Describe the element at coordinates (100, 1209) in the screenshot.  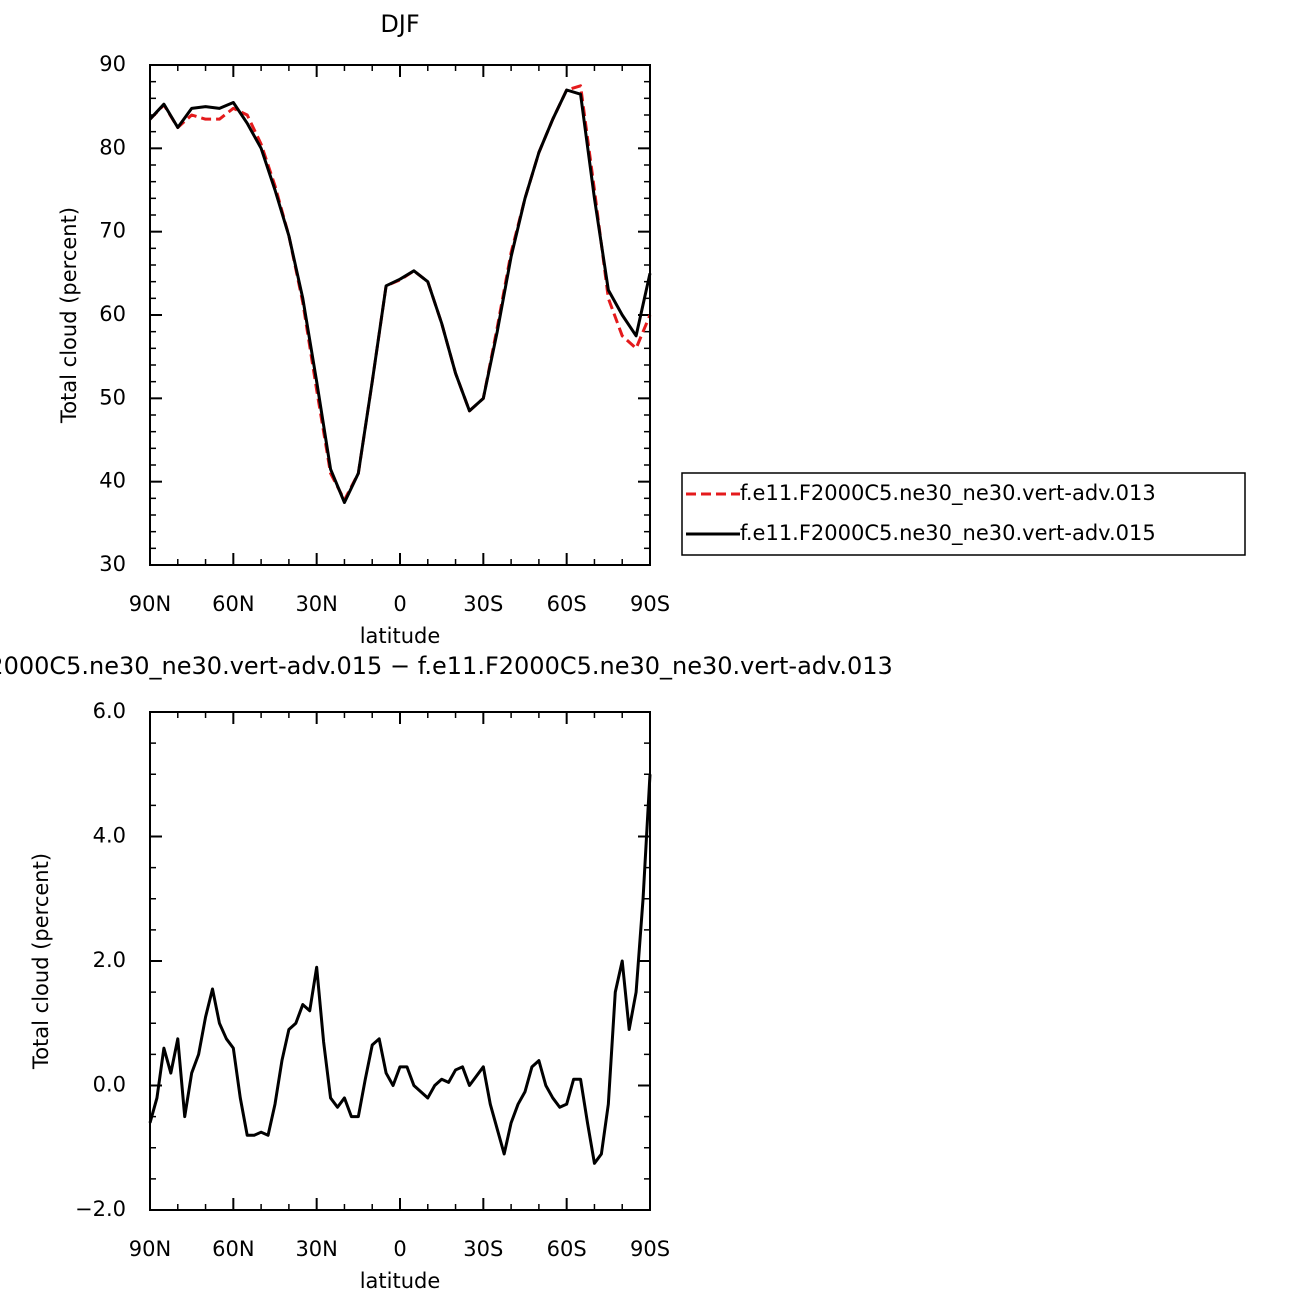
I see `y-tick-label: −2.0` at that location.